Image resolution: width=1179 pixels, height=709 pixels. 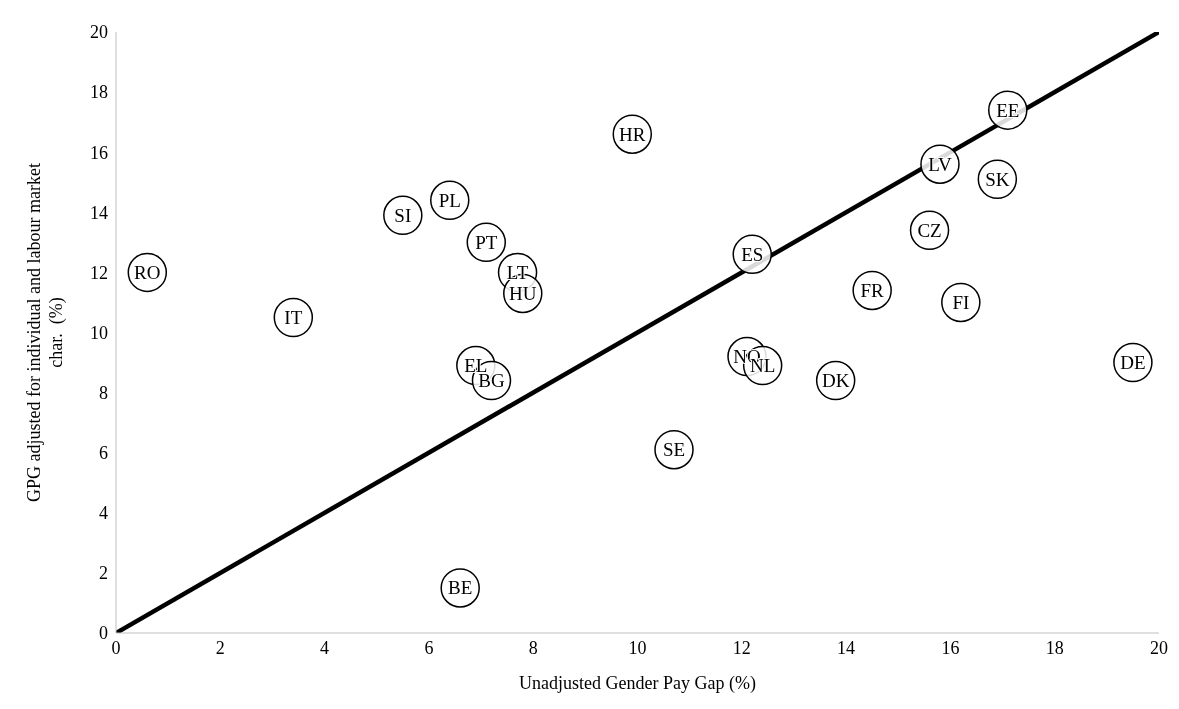 What do you see at coordinates (940, 164) in the screenshot?
I see `data-label: LV` at bounding box center [940, 164].